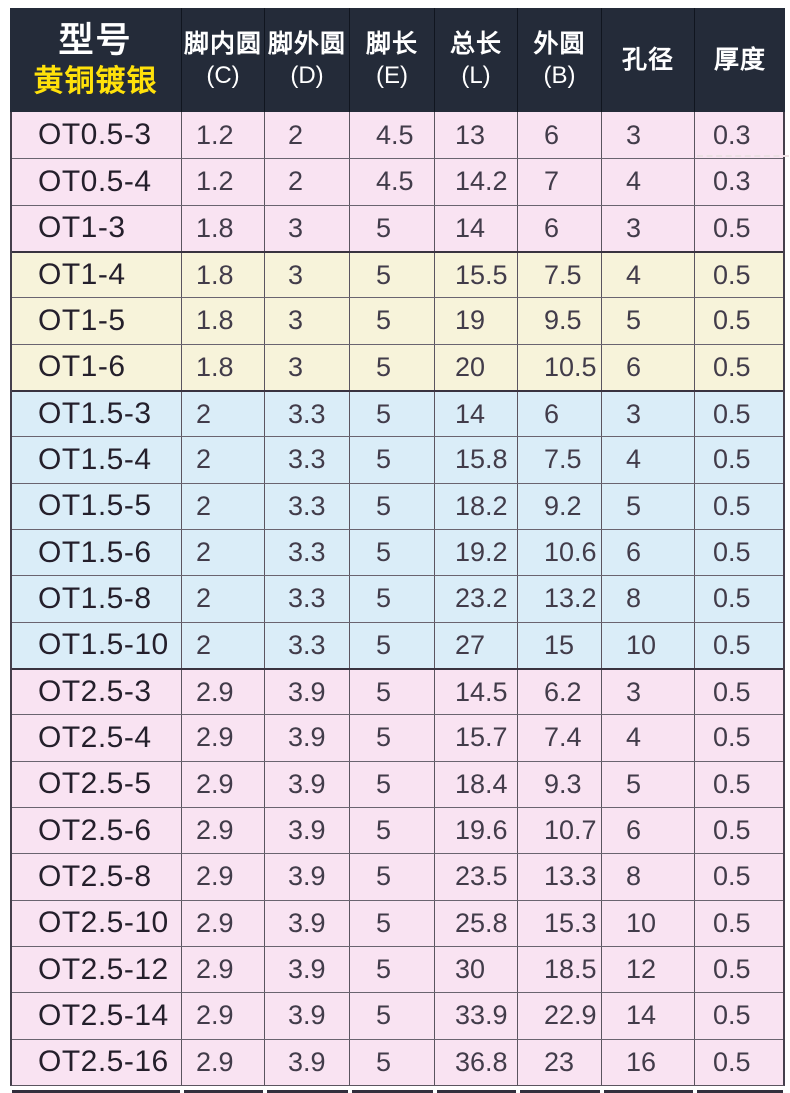 The width and height of the screenshot is (790, 1093). I want to click on model-column-header: 型号 黄铜镀银, so click(96, 60).